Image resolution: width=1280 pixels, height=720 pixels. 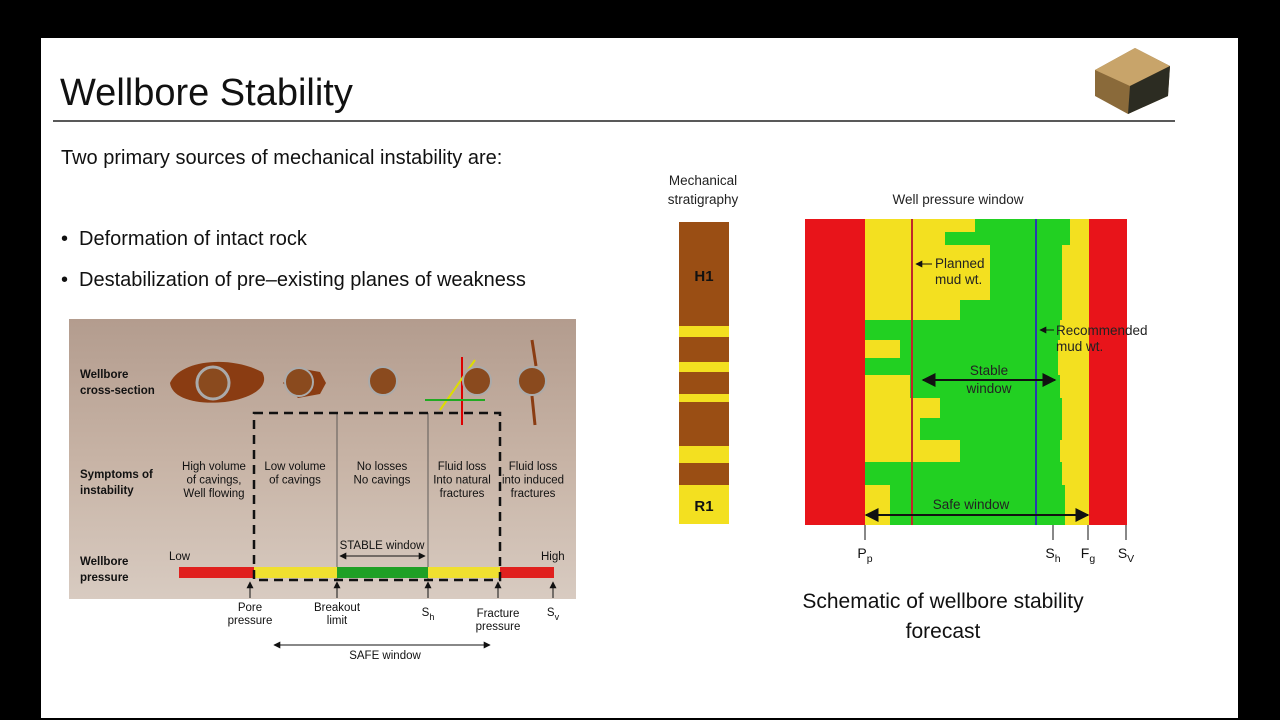 I want to click on safe-window: SAFE window, so click(x=385, y=656).